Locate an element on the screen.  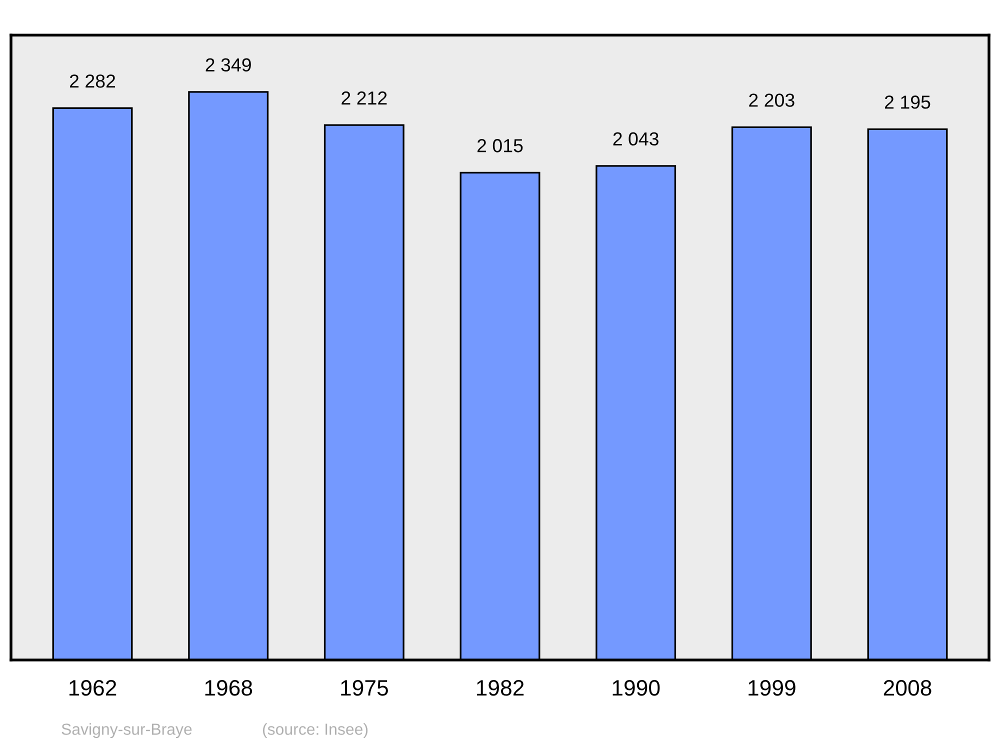
x-tick-label: 1975 is located at coordinates (364, 688).